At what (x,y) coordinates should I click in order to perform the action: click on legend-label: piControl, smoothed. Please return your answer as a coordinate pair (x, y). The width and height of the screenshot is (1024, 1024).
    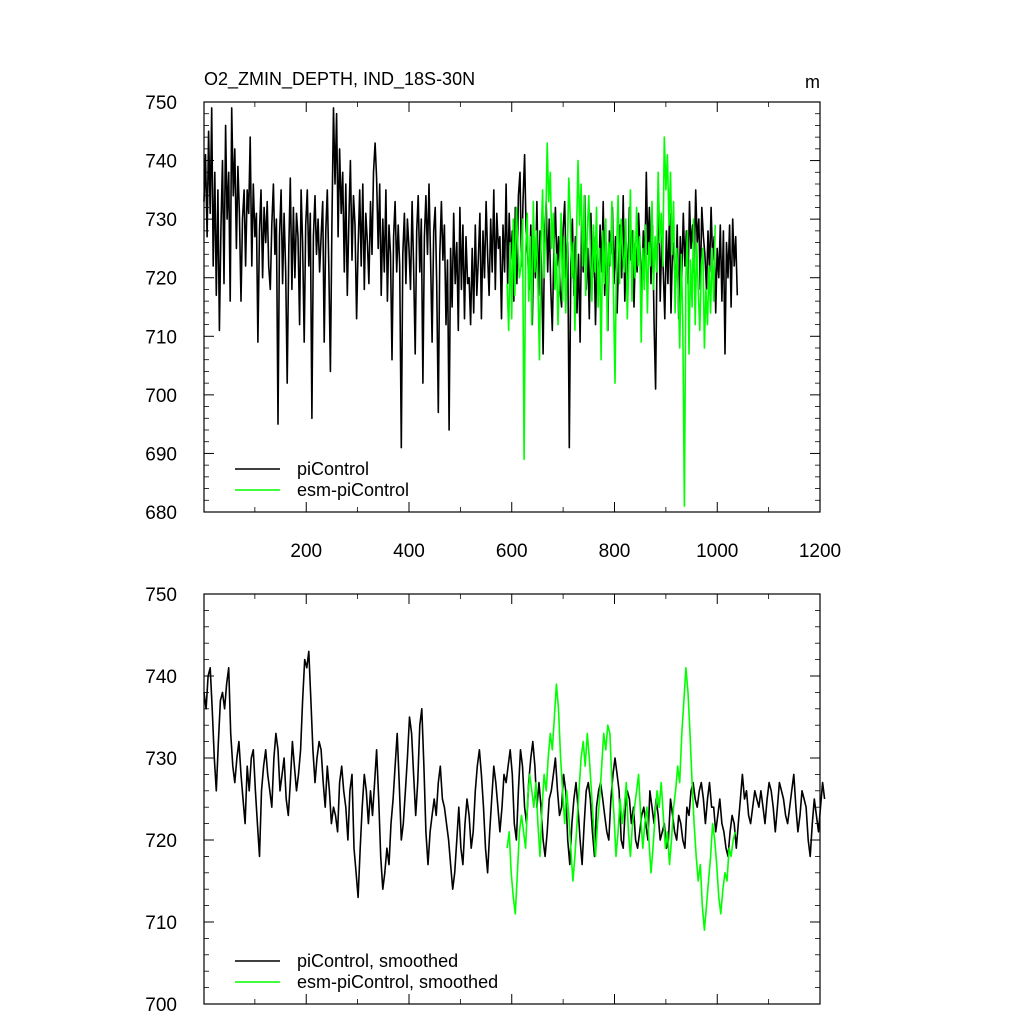
    Looking at the image, I should click on (377, 961).